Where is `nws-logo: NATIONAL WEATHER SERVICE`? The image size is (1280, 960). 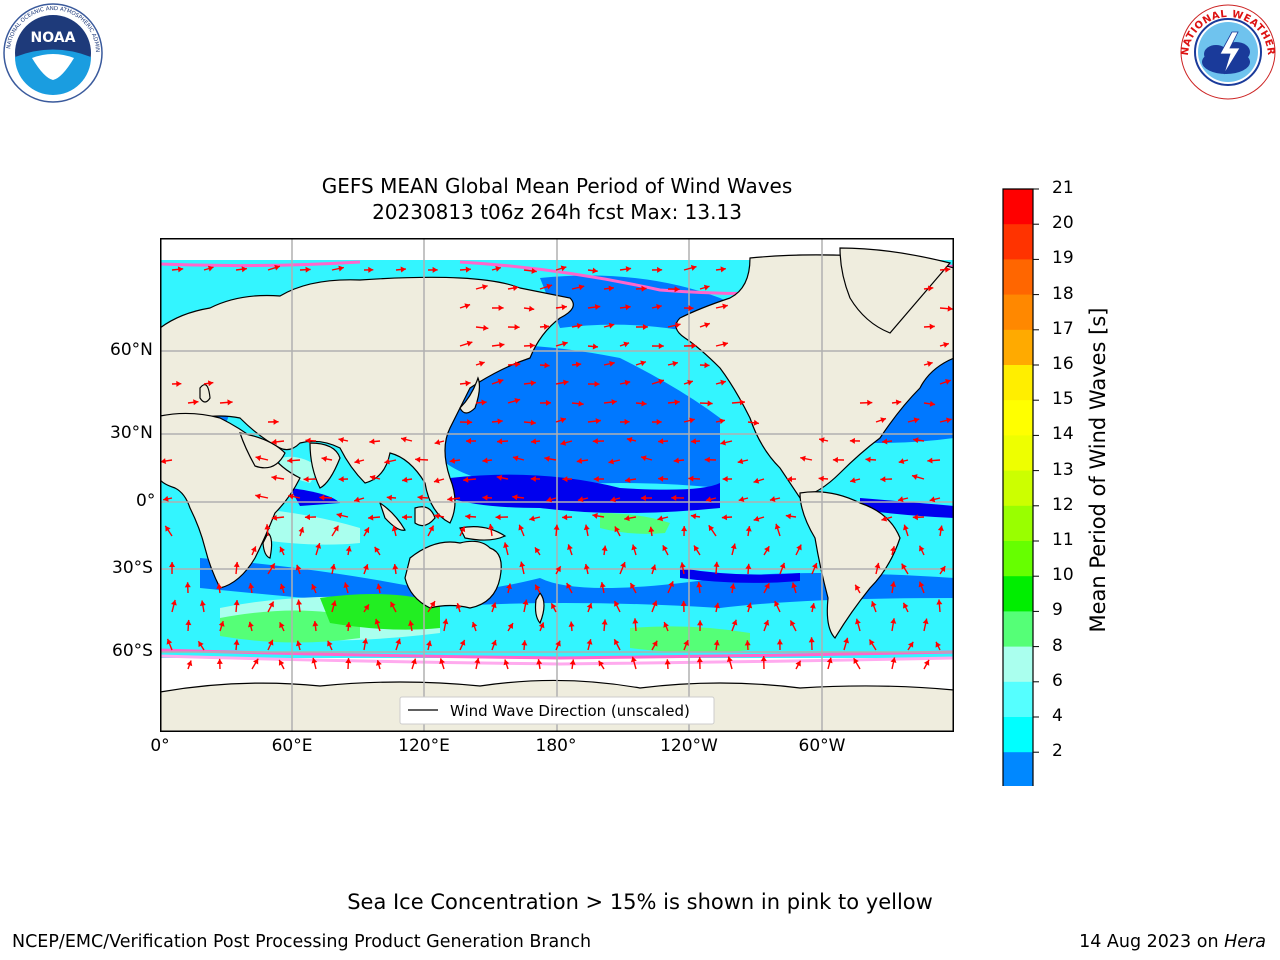 nws-logo: NATIONAL WEATHER SERVICE is located at coordinates (1227, 51).